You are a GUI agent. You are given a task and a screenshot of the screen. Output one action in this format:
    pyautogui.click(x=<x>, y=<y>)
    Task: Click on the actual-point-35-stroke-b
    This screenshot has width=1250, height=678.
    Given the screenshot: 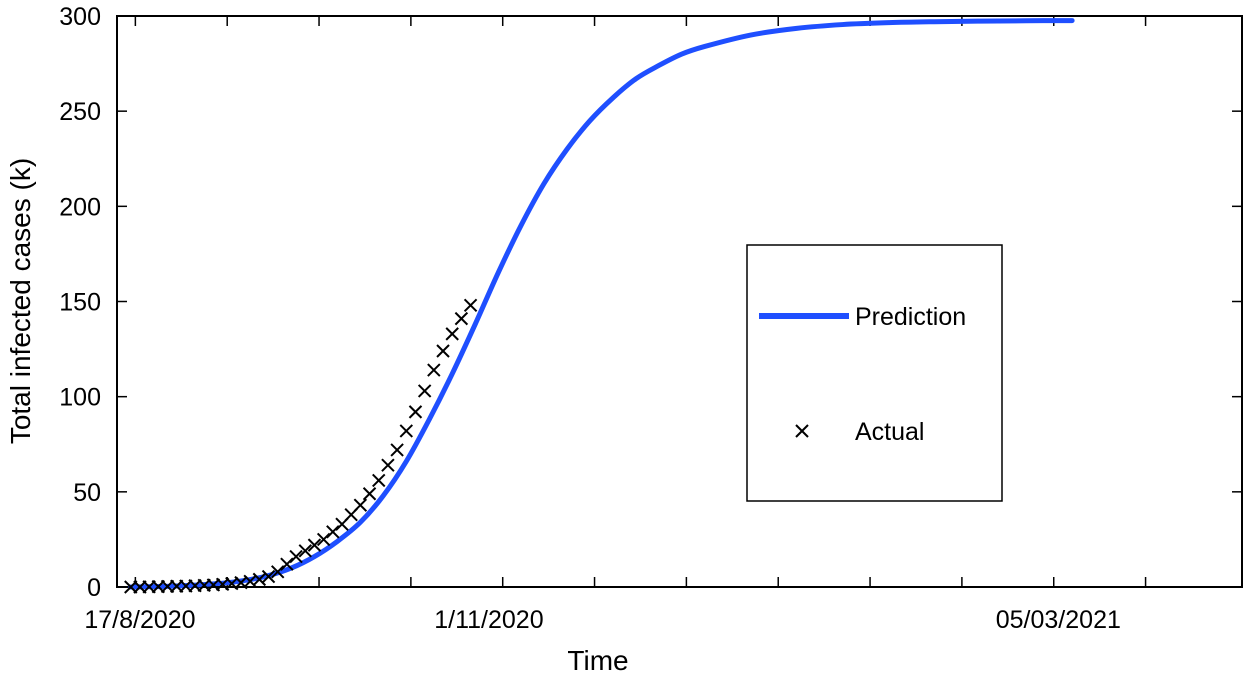 What is the action you would take?
    pyautogui.click(x=452, y=334)
    